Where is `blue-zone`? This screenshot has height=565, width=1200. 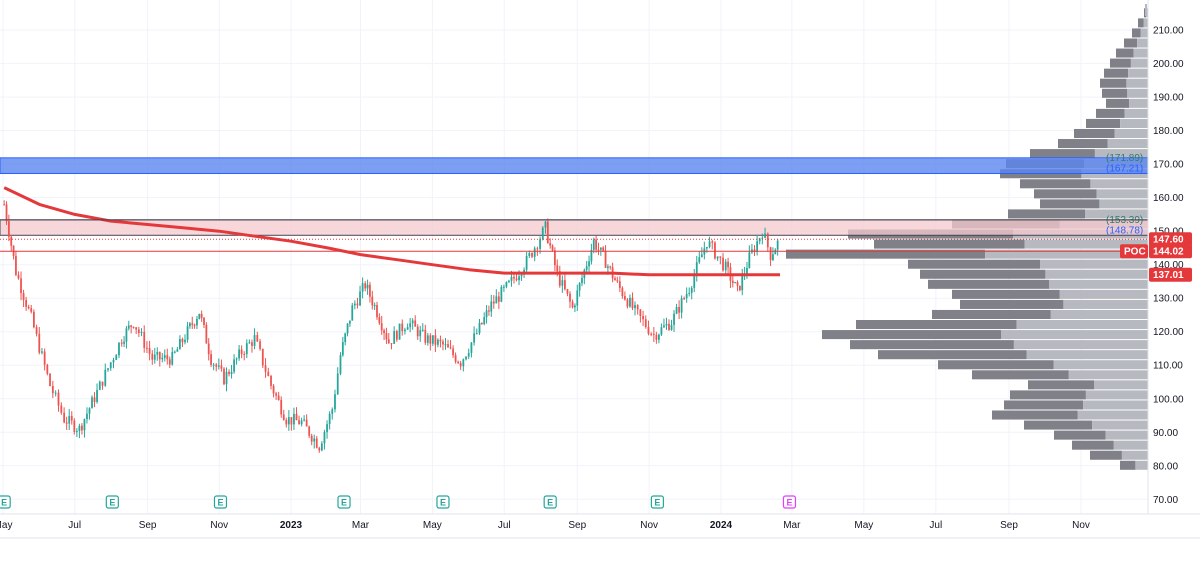 blue-zone is located at coordinates (574, 166).